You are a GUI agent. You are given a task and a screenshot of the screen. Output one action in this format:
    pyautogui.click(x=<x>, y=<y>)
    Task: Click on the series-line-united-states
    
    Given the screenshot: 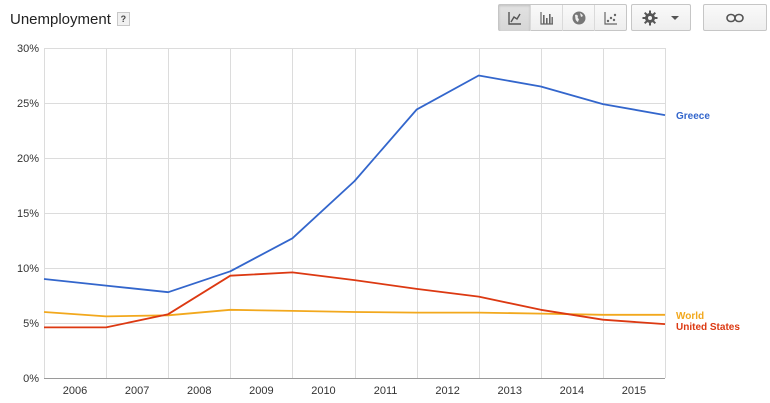 What is the action you would take?
    pyautogui.click(x=355, y=300)
    